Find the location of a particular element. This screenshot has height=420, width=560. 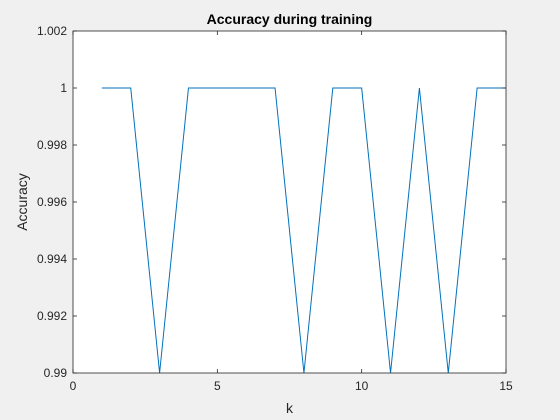

y-tick-label: 0.996 is located at coordinates (52, 202).